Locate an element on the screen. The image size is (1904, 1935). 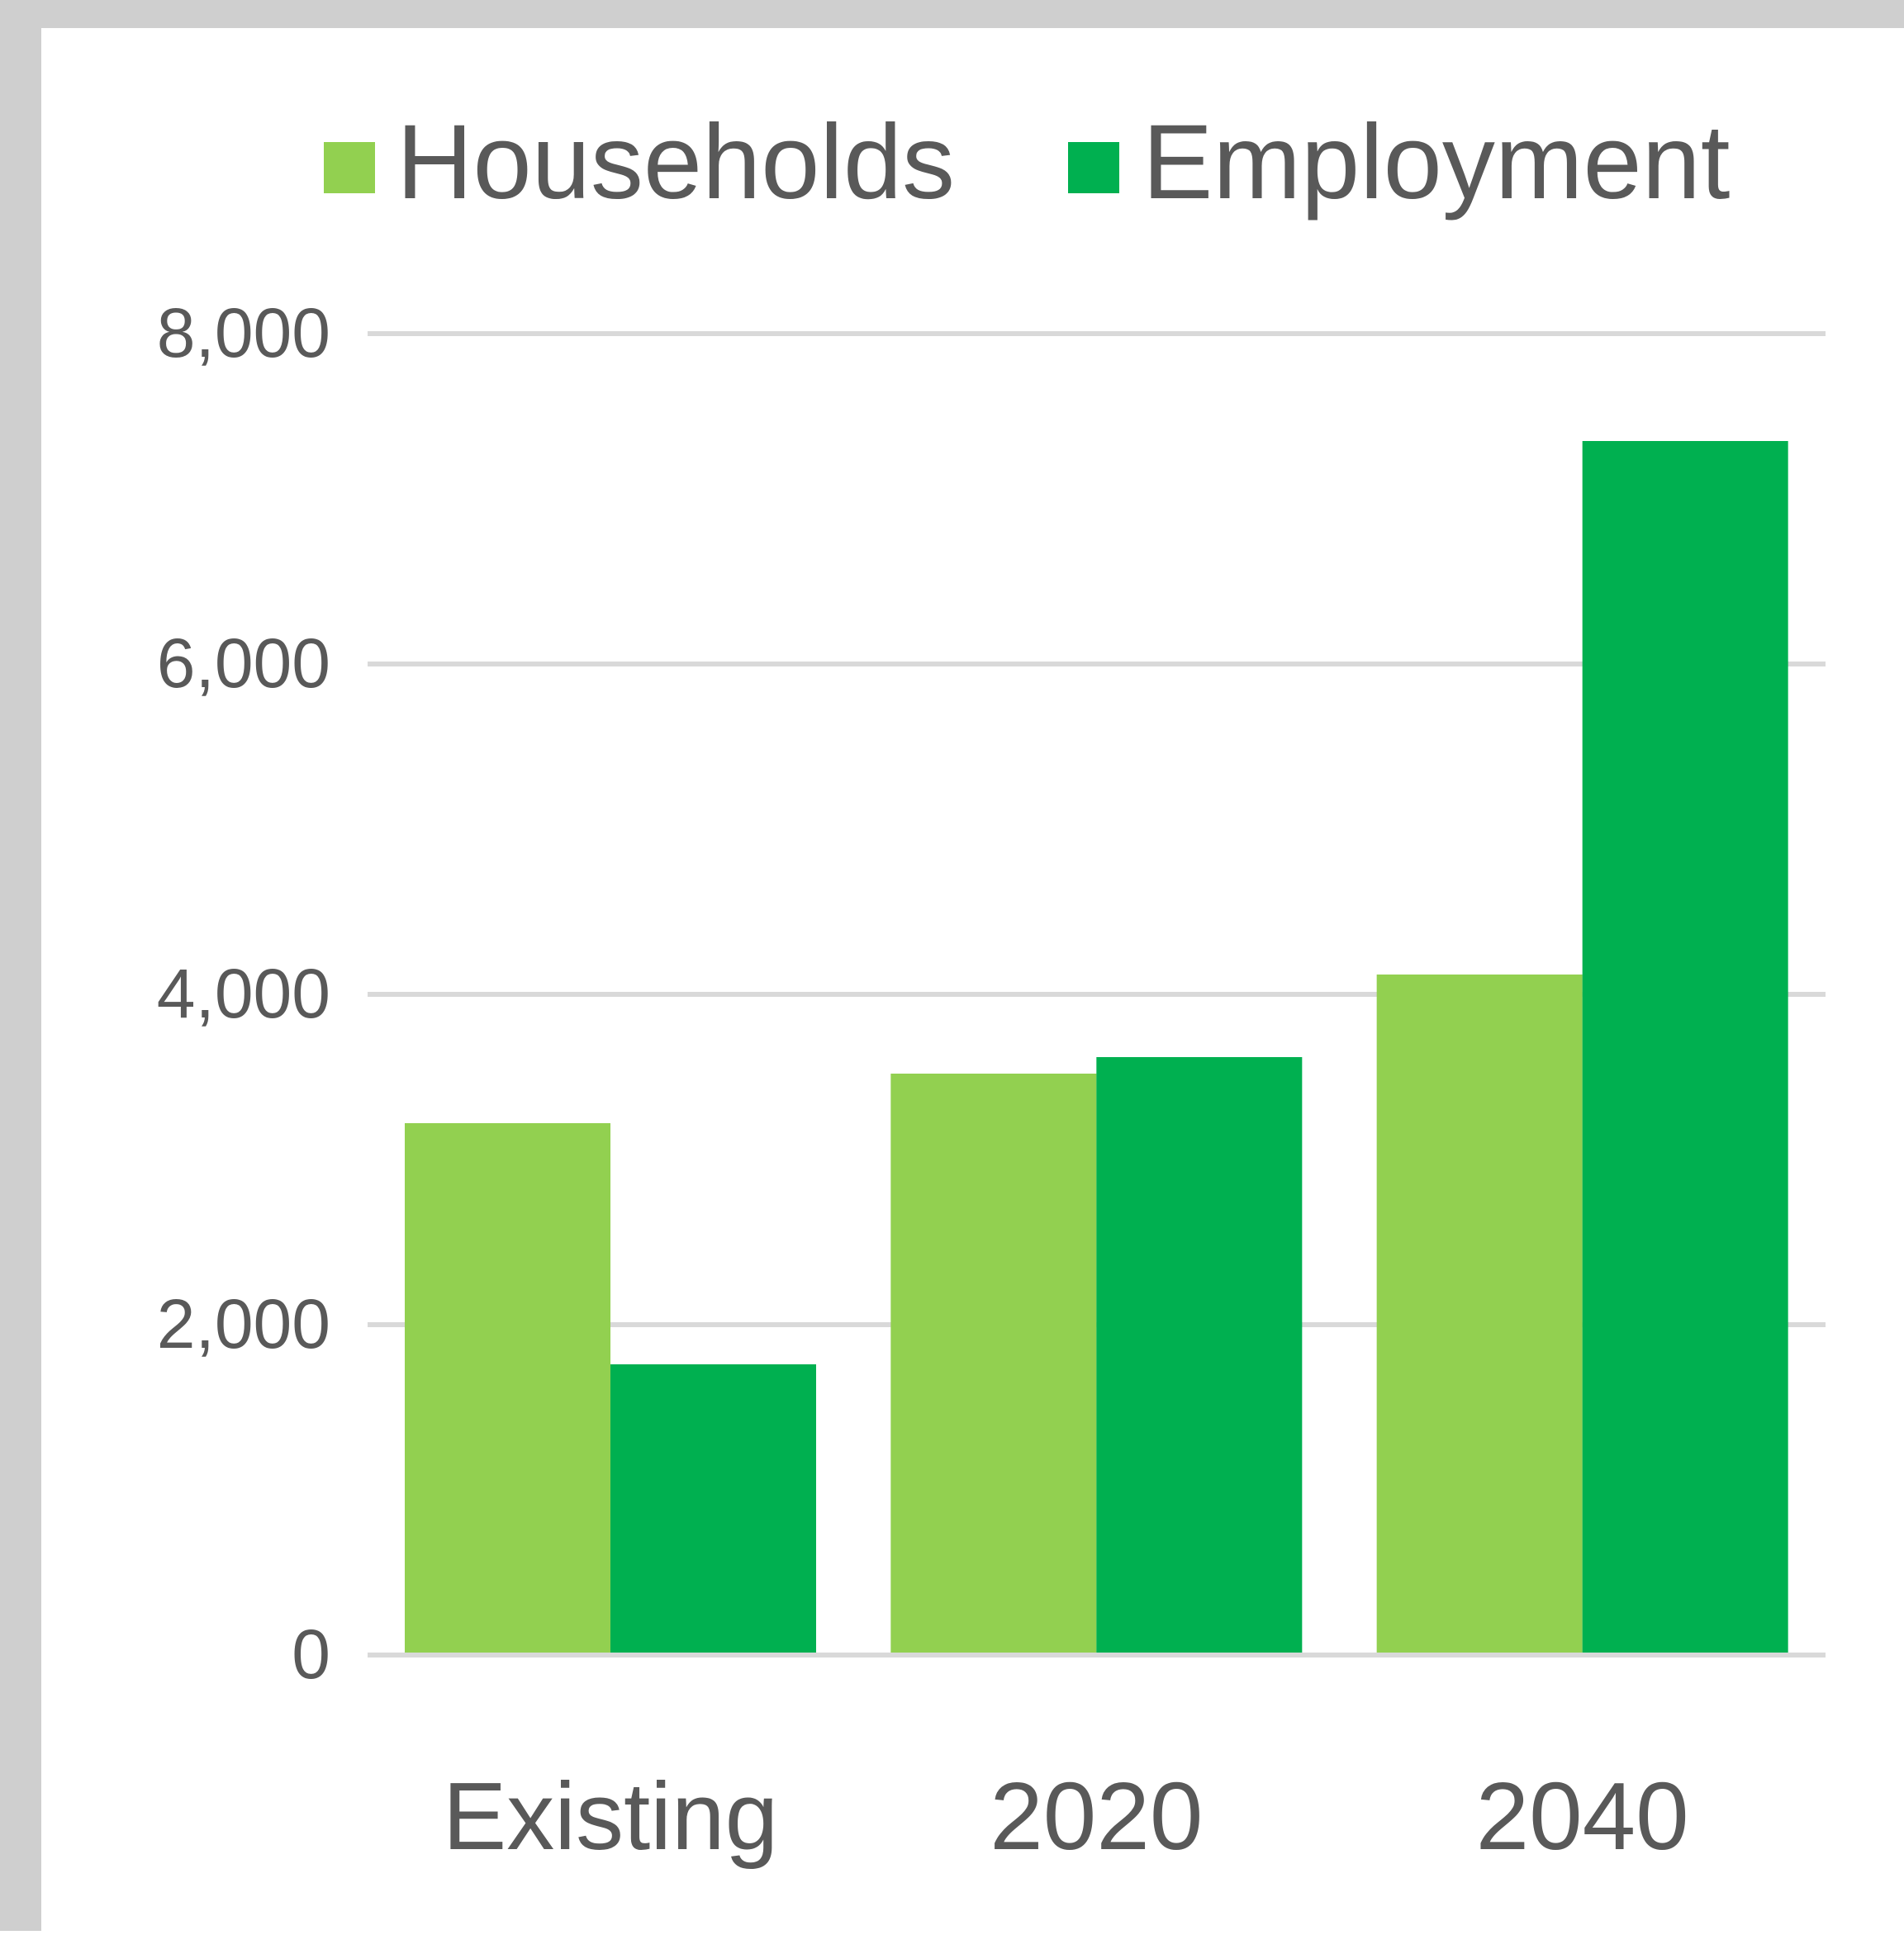
x-axis-ticks: Existing 2020 2040 is located at coordinates (1066, 1816).